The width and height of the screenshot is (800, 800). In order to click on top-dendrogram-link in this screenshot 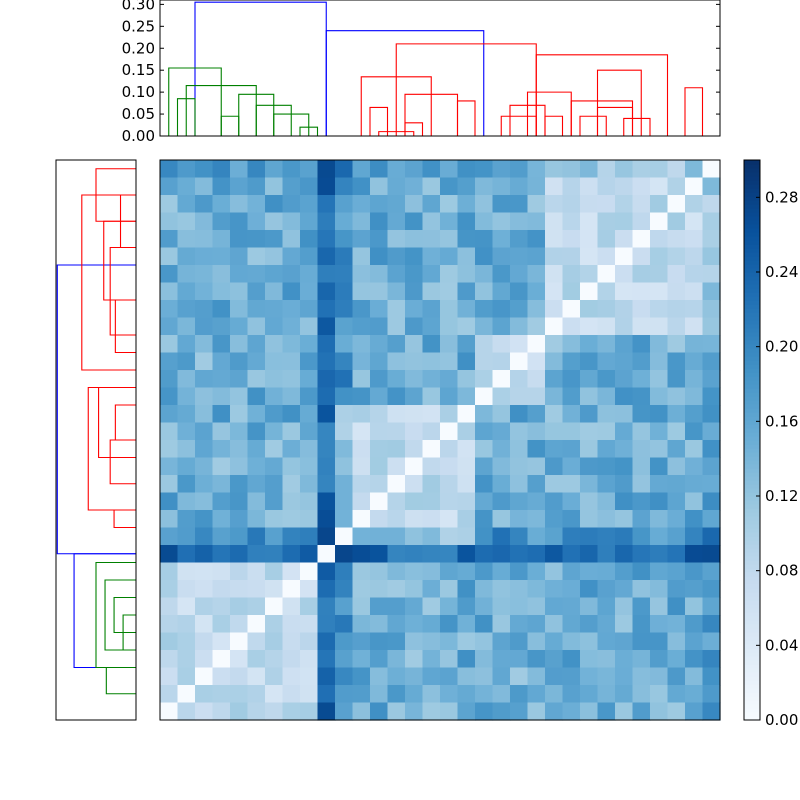, I will do `click(186, 117)`.